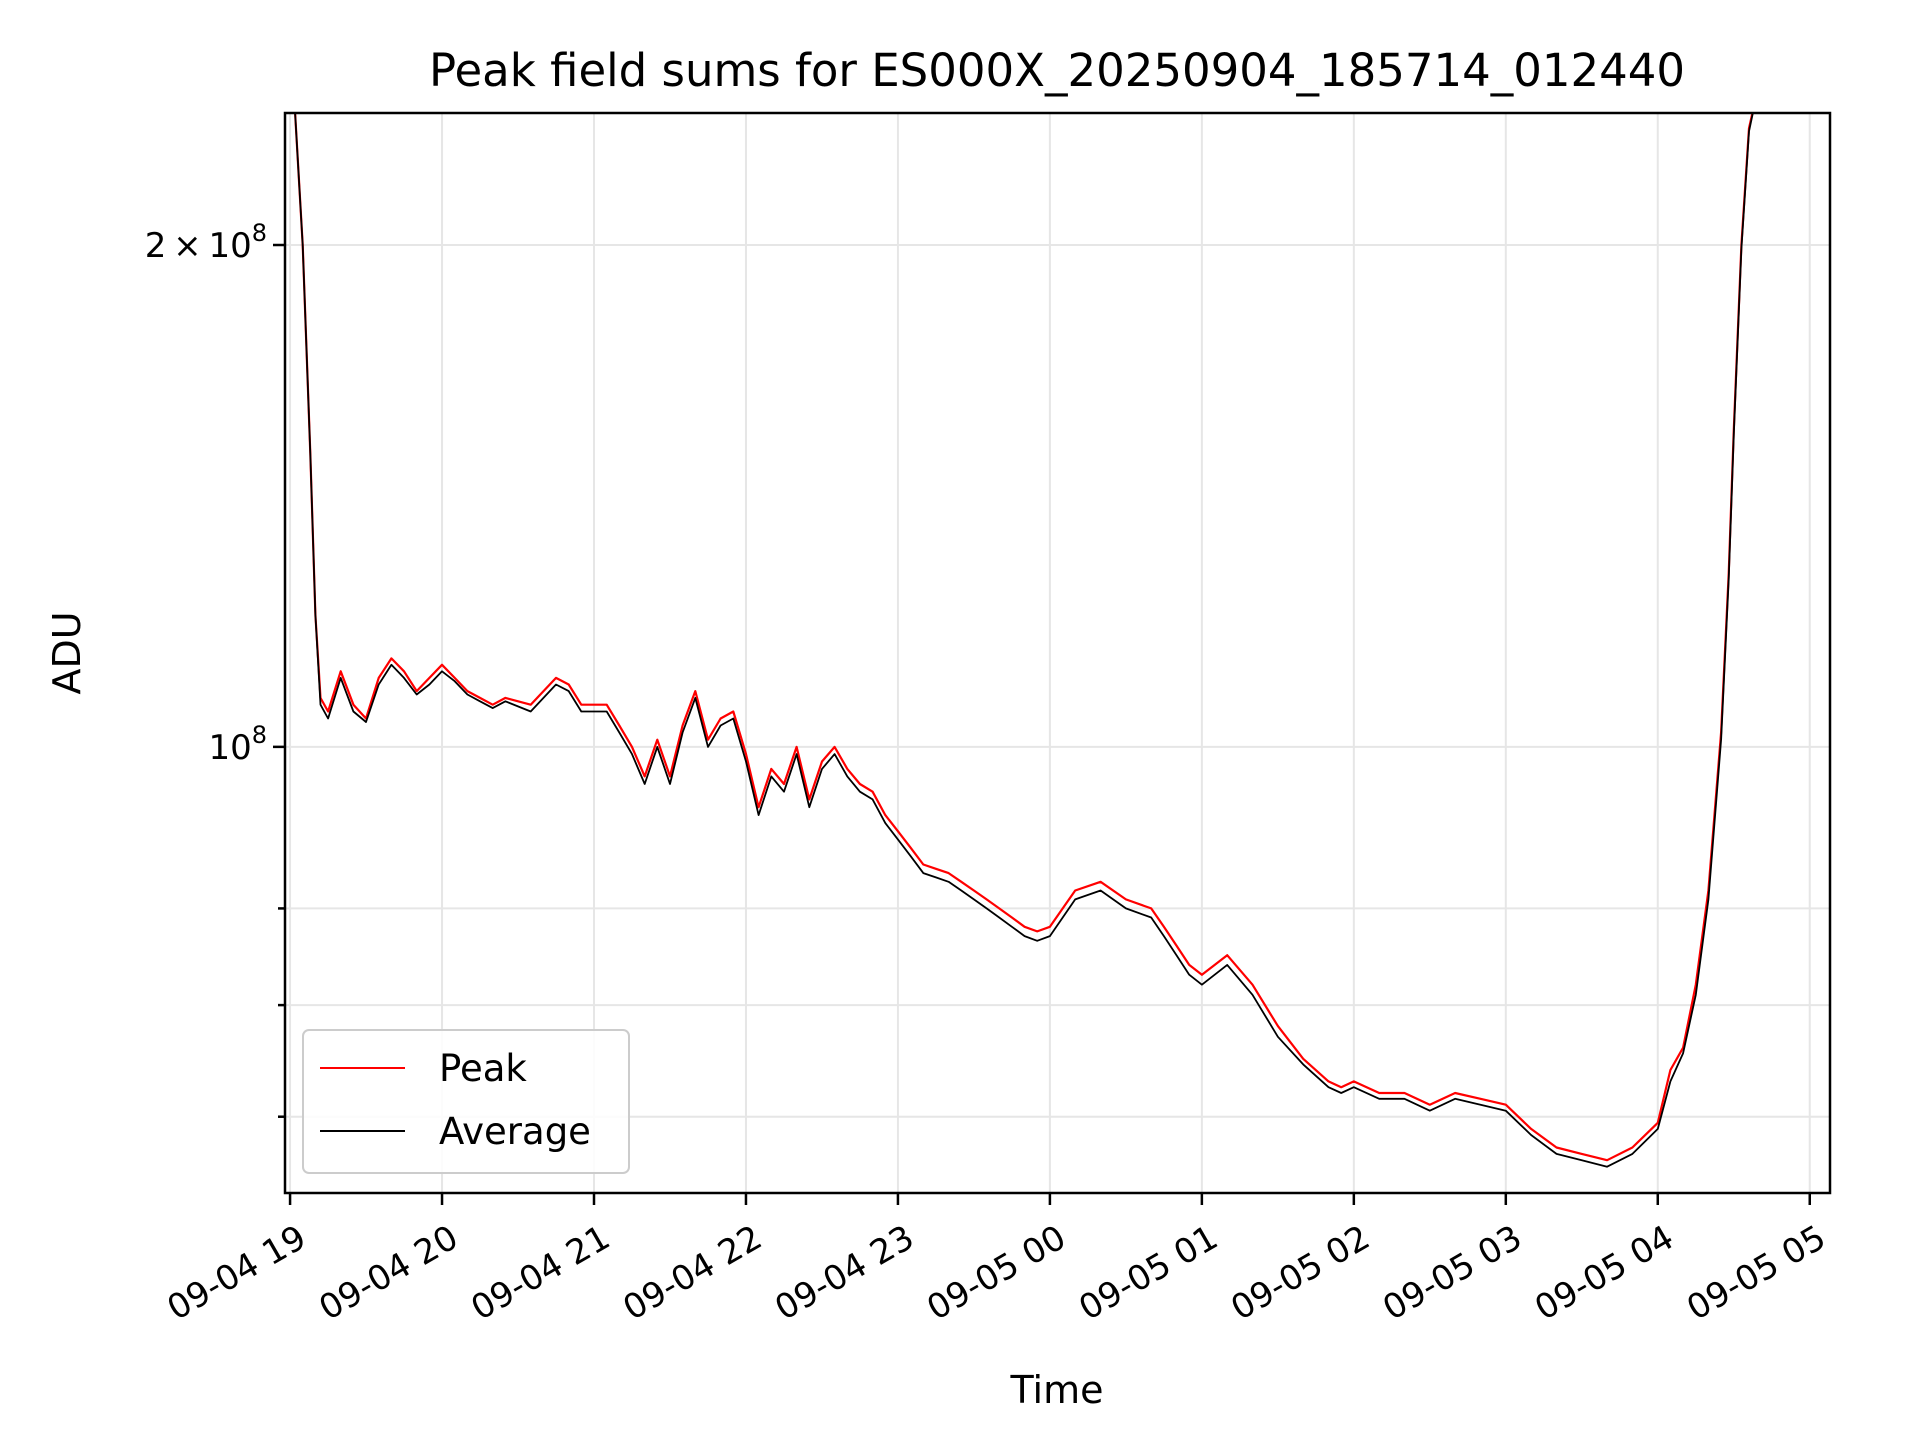 This screenshot has width=1920, height=1440. Describe the element at coordinates (215, 668) in the screenshot. I see `y-axis-ticks: 2 × 108 108` at that location.